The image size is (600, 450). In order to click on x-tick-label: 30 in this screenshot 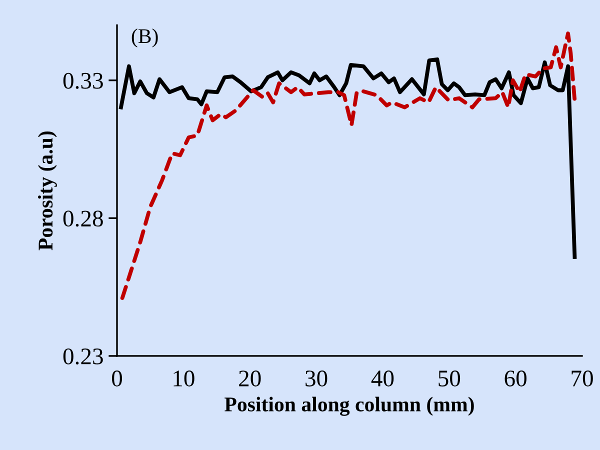, I will do `click(317, 378)`.